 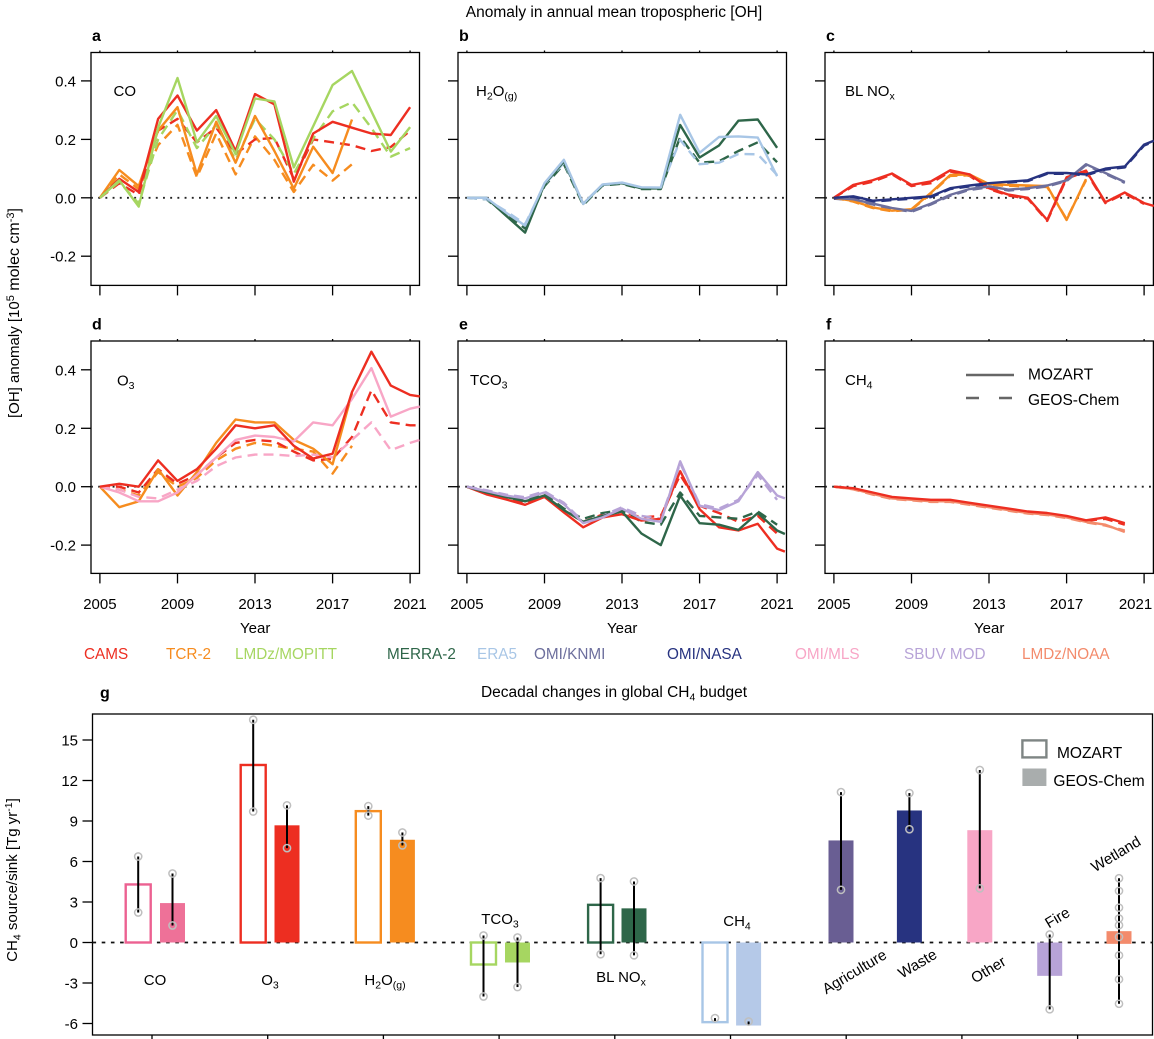 I want to click on svg-text: 15, so click(x=69, y=741).